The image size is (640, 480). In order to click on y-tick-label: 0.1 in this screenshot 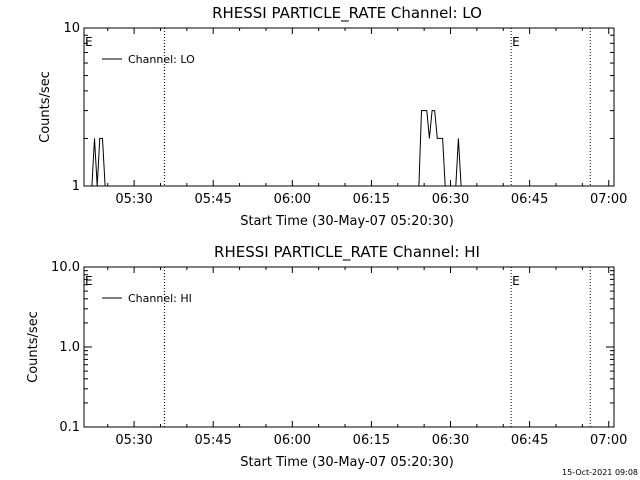, I will do `click(69, 427)`.